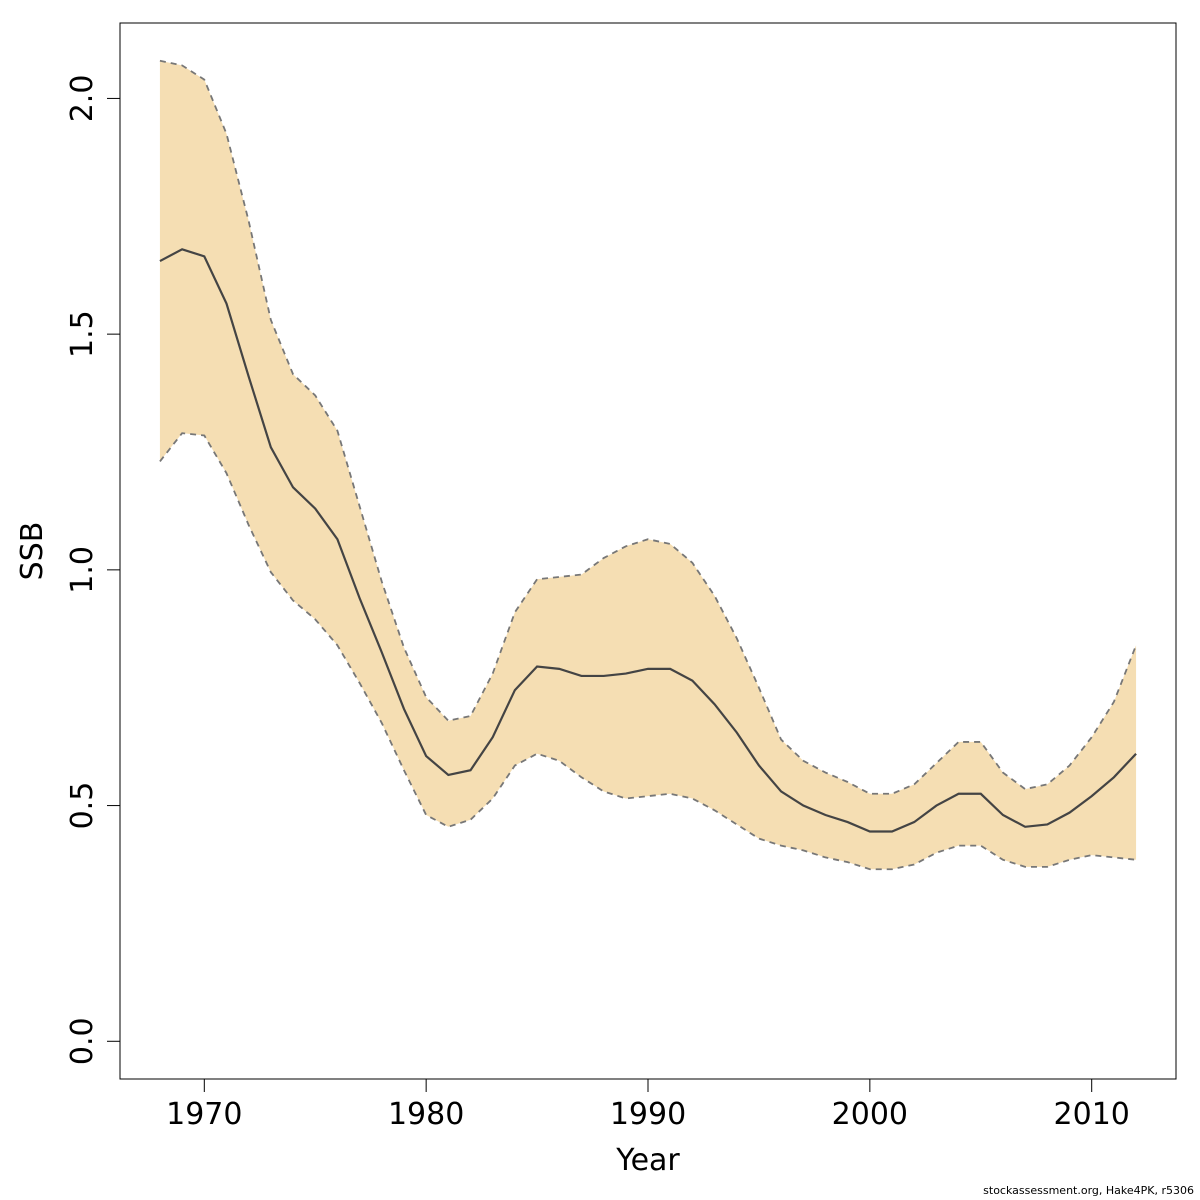  I want to click on x-tick-label: 2000, so click(870, 1114).